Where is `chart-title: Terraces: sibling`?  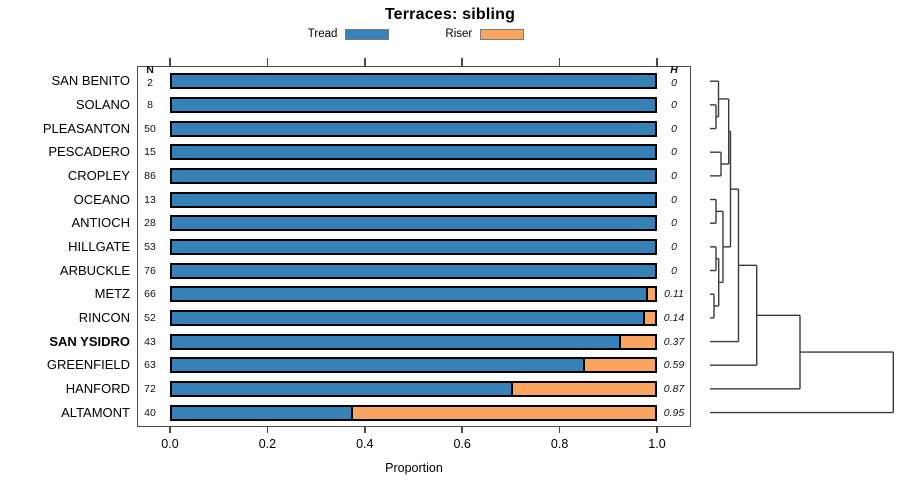
chart-title: Terraces: sibling is located at coordinates (450, 14).